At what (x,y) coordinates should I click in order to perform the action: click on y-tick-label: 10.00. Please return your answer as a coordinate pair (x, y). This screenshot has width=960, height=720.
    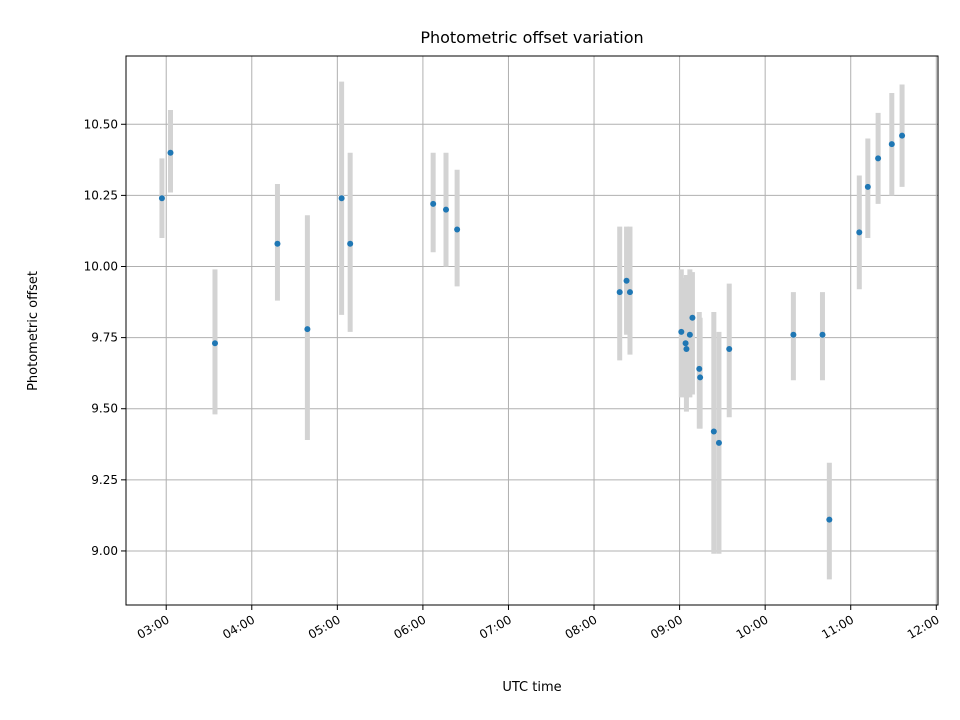
    Looking at the image, I should click on (101, 266).